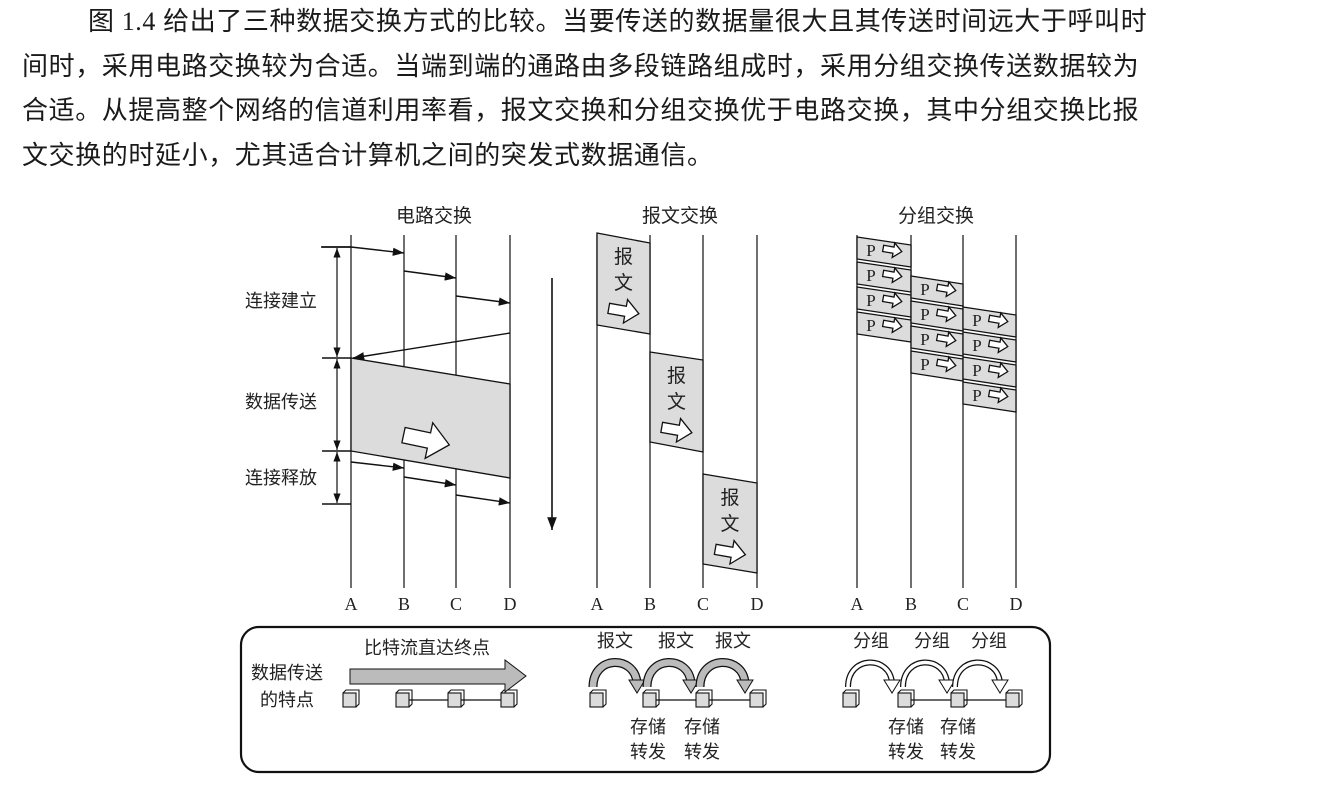 The image size is (1329, 802). I want to click on phase-label-setup: 连接建立, so click(281, 301).